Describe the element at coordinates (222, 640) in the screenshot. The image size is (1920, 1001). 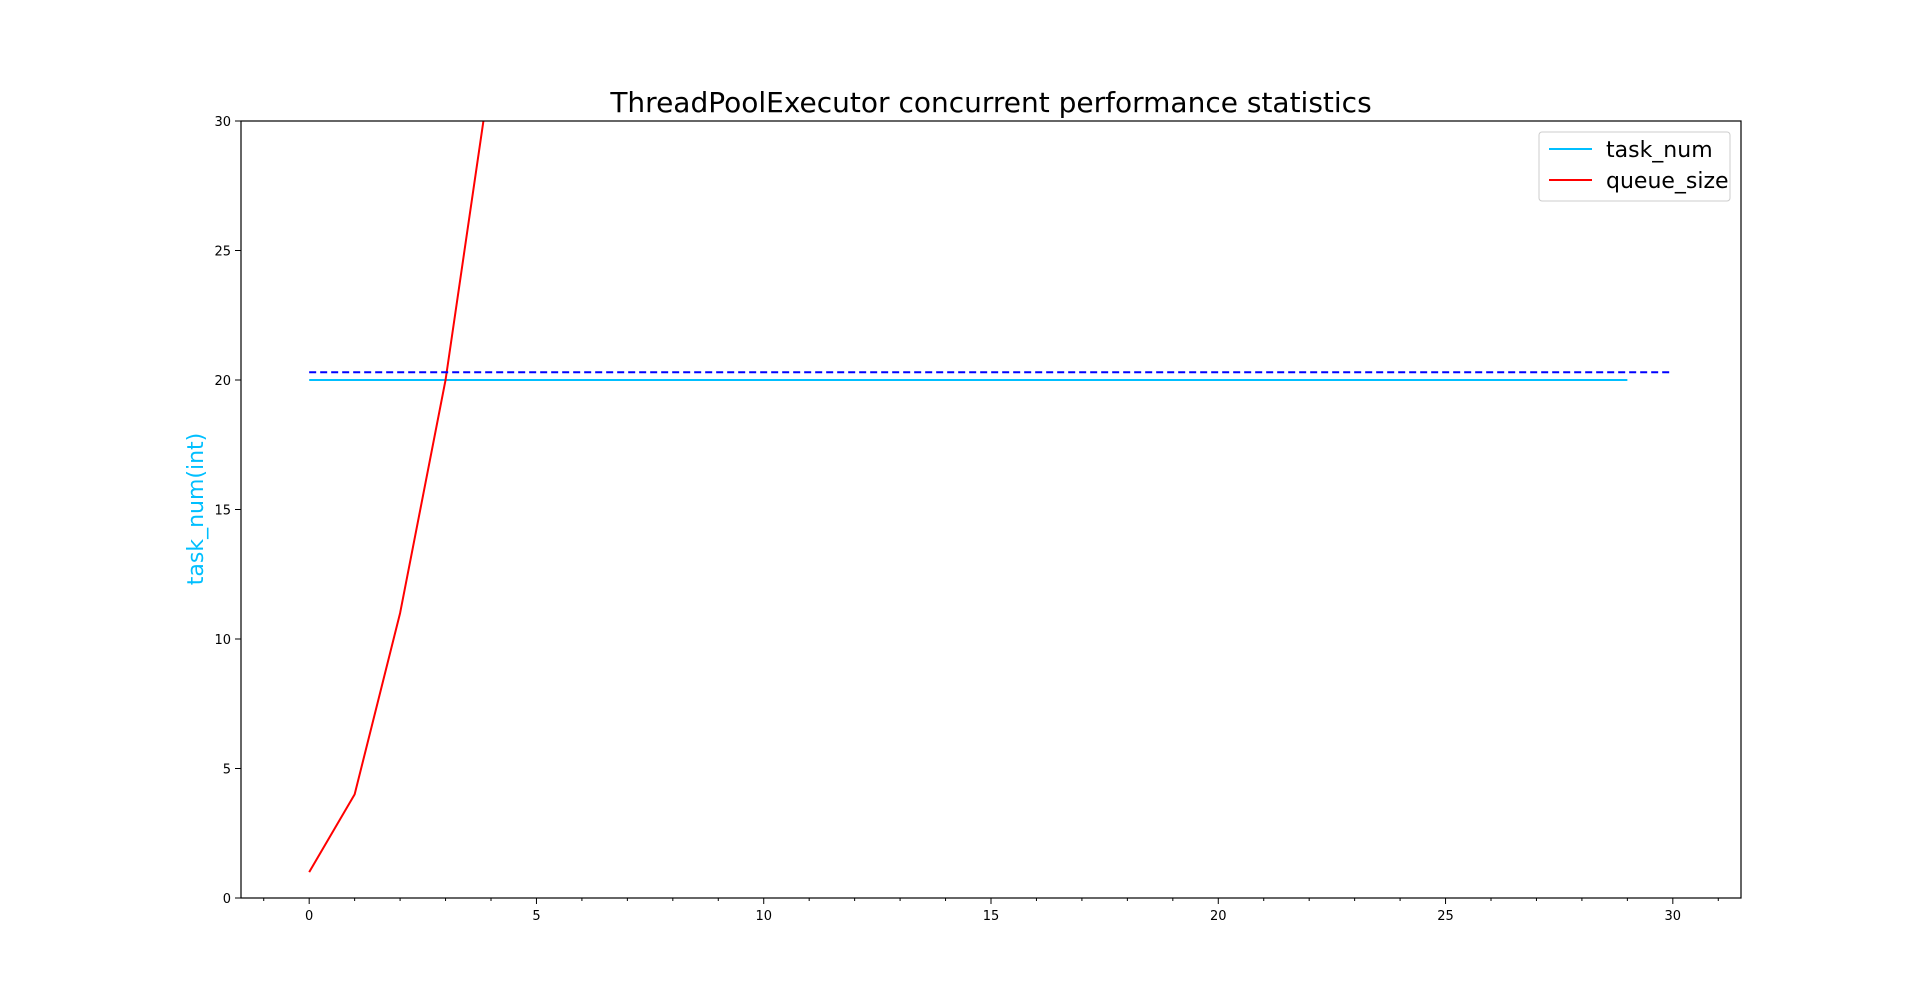
I see `y-tick-label: 10` at that location.